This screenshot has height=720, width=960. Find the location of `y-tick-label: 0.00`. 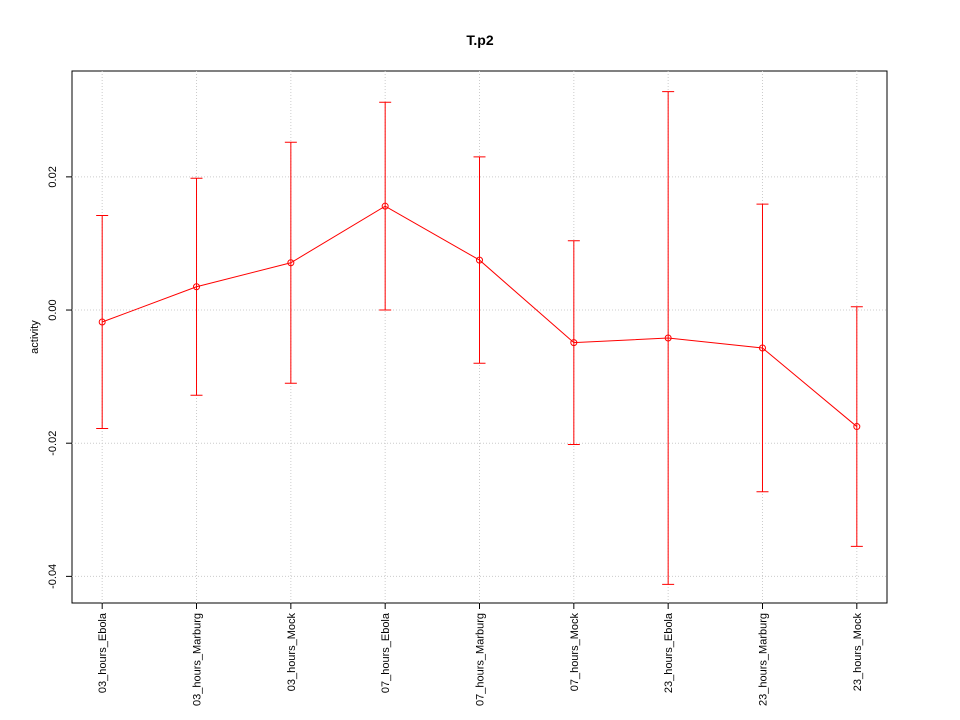

y-tick-label: 0.00 is located at coordinates (53, 309).